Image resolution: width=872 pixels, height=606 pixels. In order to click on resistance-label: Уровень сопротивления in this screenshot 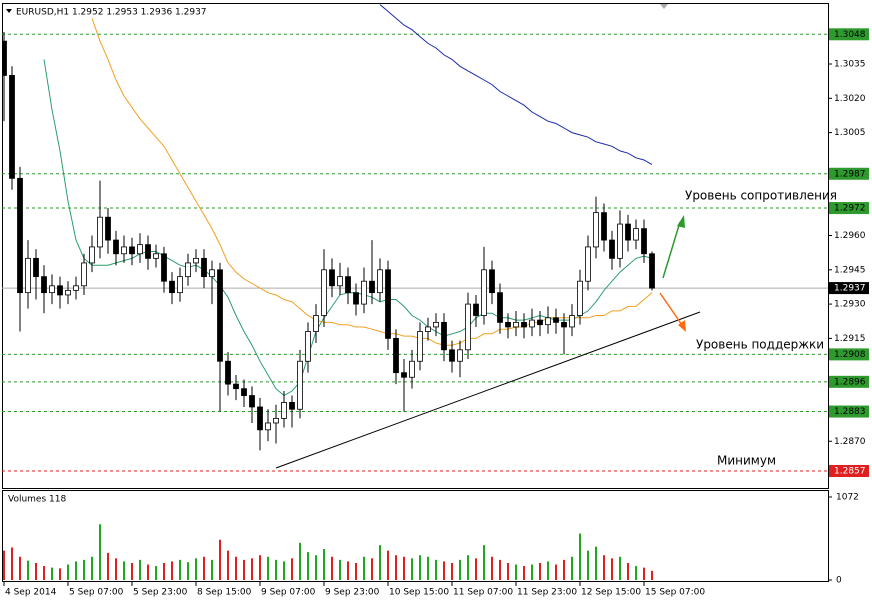, I will do `click(761, 196)`.